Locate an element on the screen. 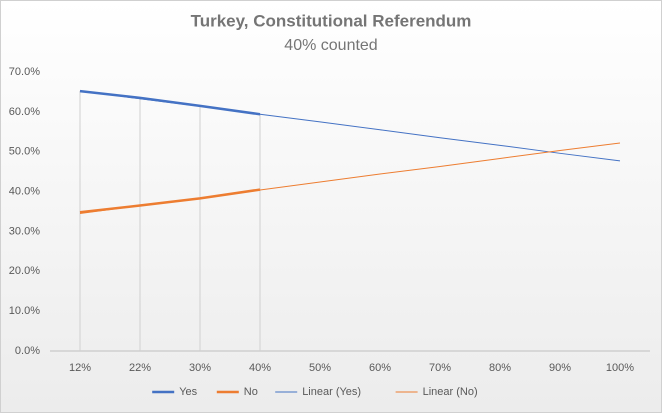 The image size is (662, 413). legend-label: Linear (Yes) is located at coordinates (331, 392).